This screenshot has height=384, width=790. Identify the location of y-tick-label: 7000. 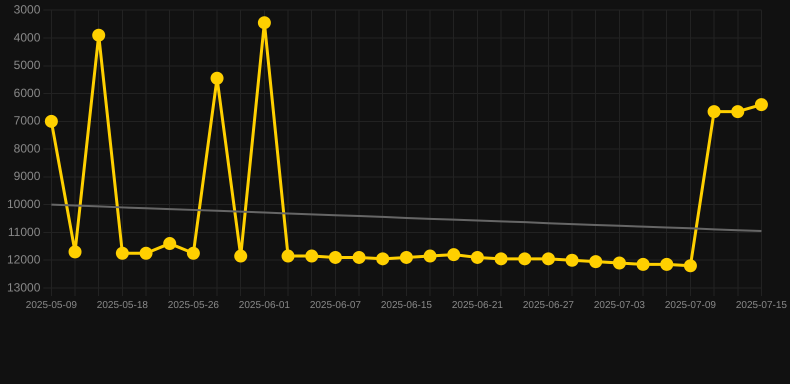
(27, 121).